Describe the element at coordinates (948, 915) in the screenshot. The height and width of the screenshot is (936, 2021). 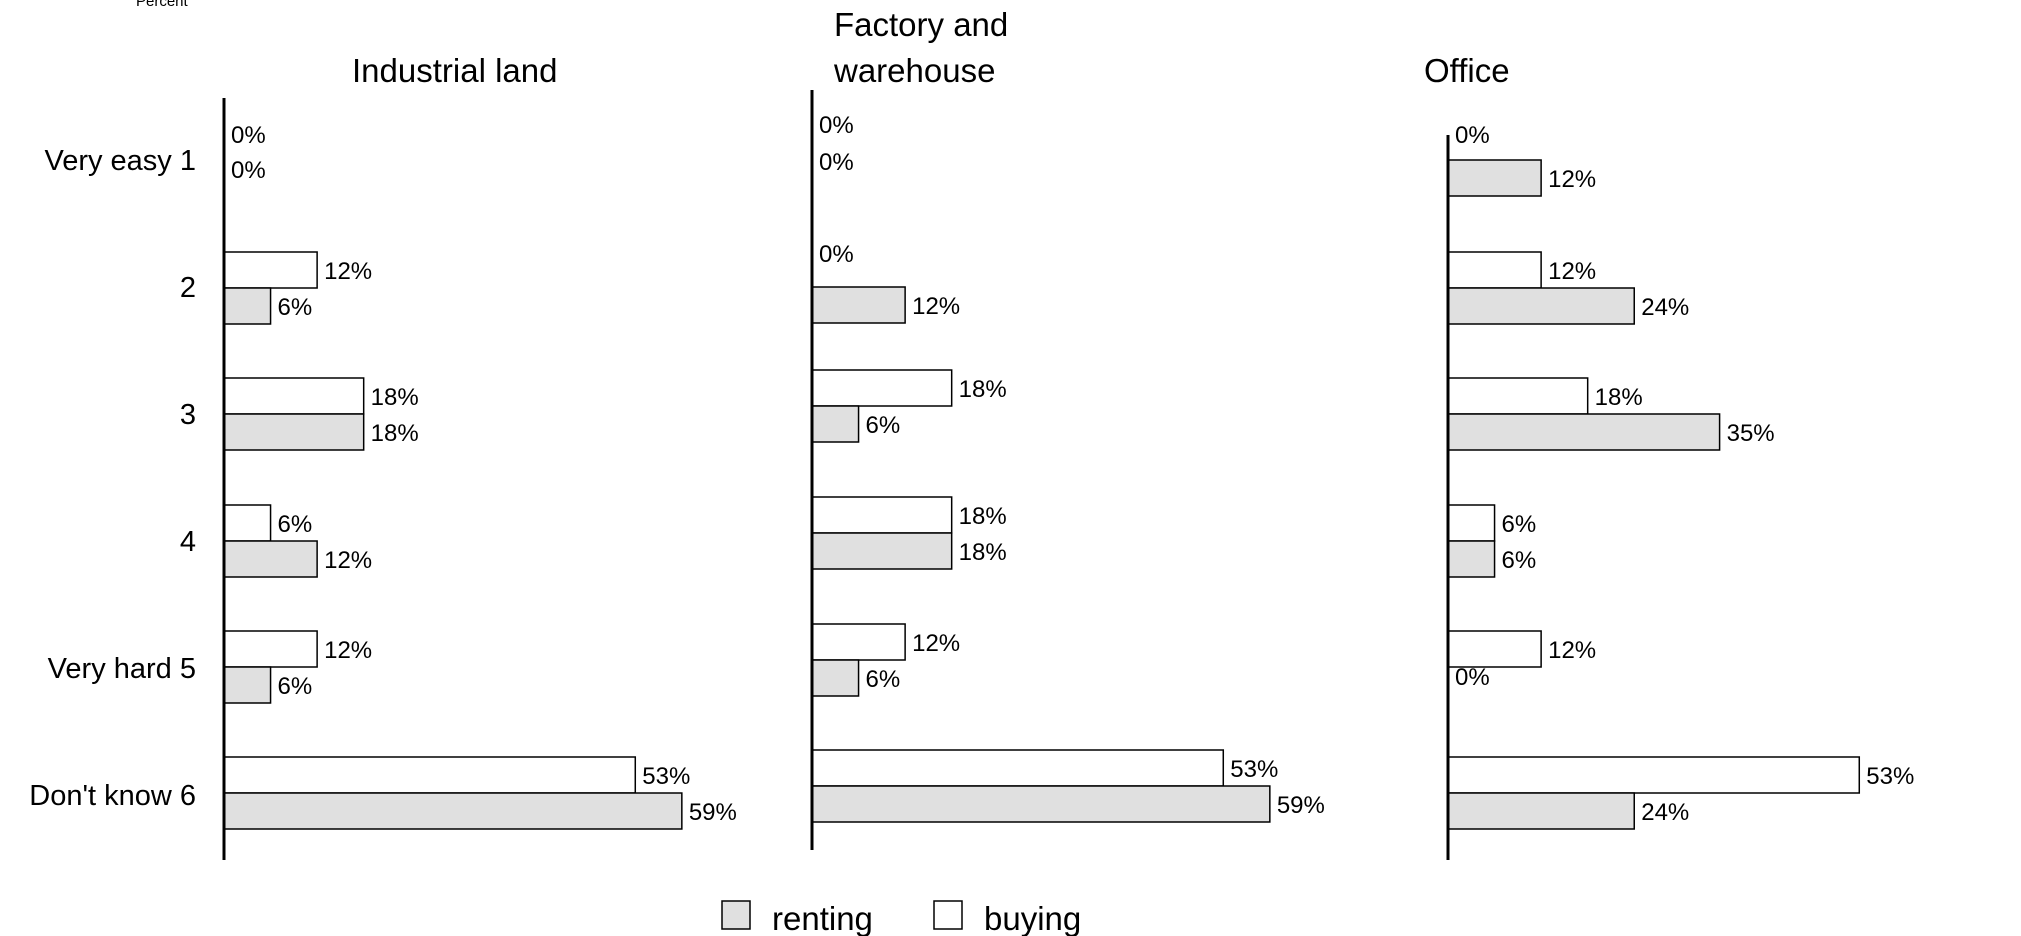
I see `legend-swatch-buying` at that location.